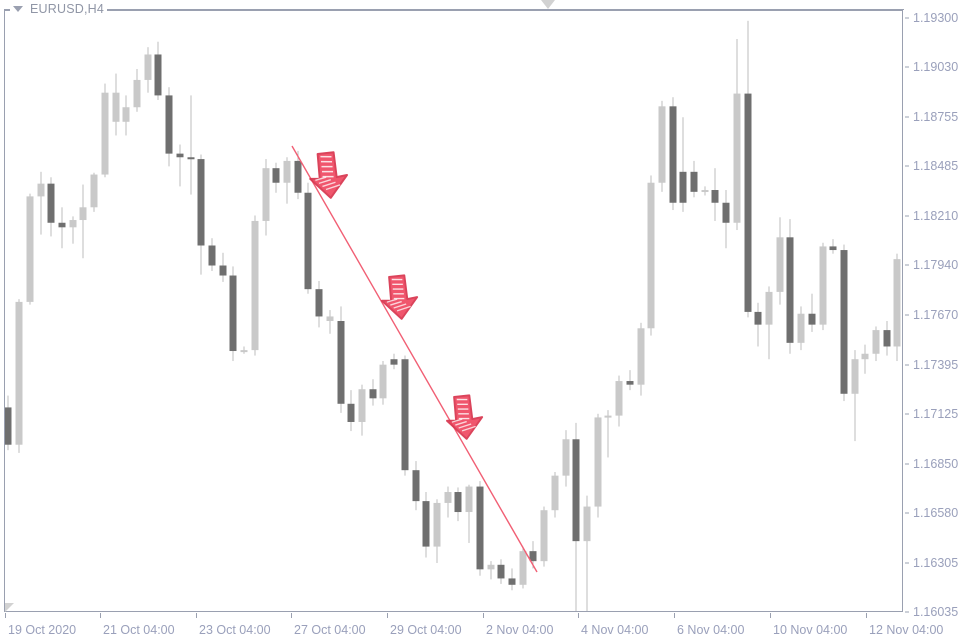  Describe the element at coordinates (936, 463) in the screenshot. I see `price-tick-label: 1.16850` at that location.